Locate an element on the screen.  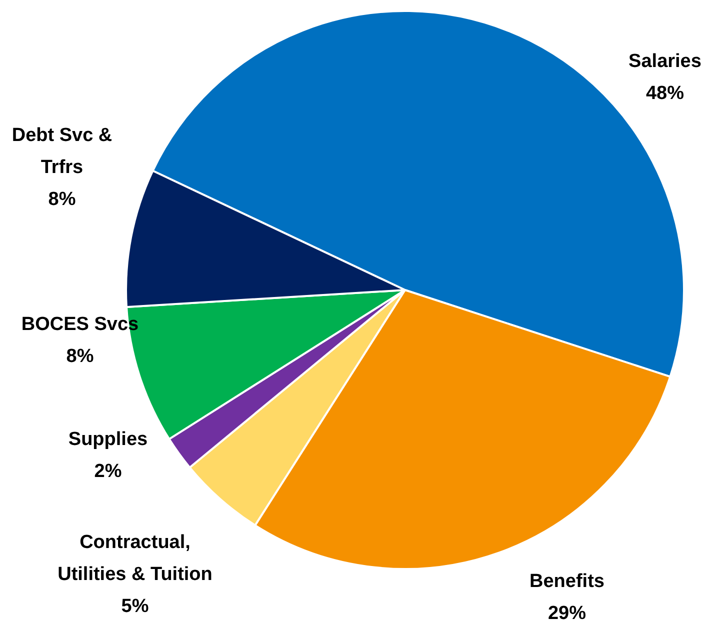
data-label: 2% is located at coordinates (108, 471).